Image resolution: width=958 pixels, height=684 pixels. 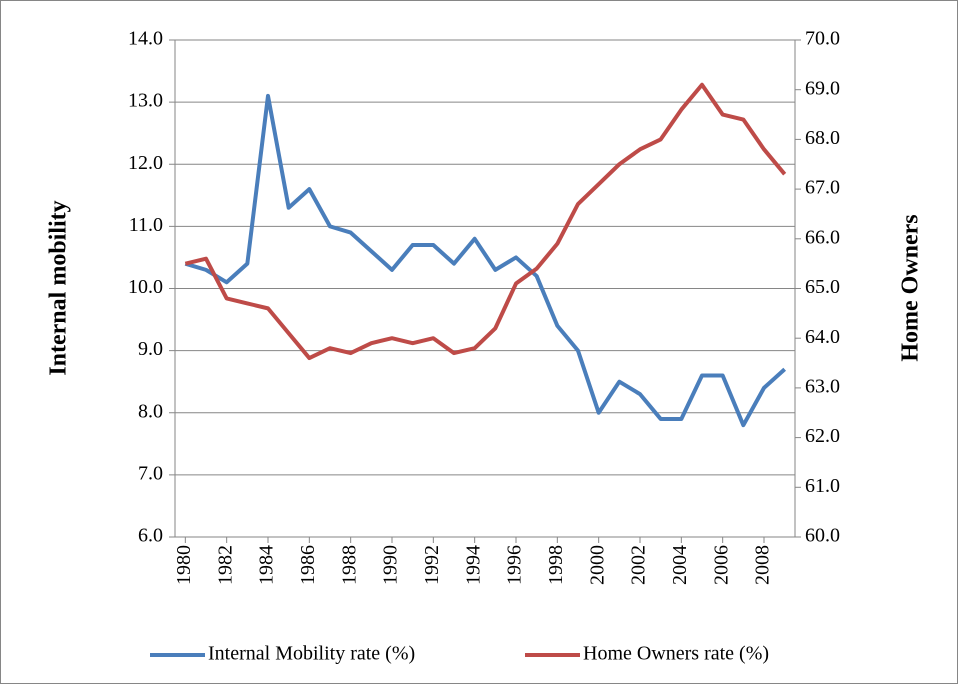 I want to click on y2-tick-label: 69.0, so click(x=822, y=88).